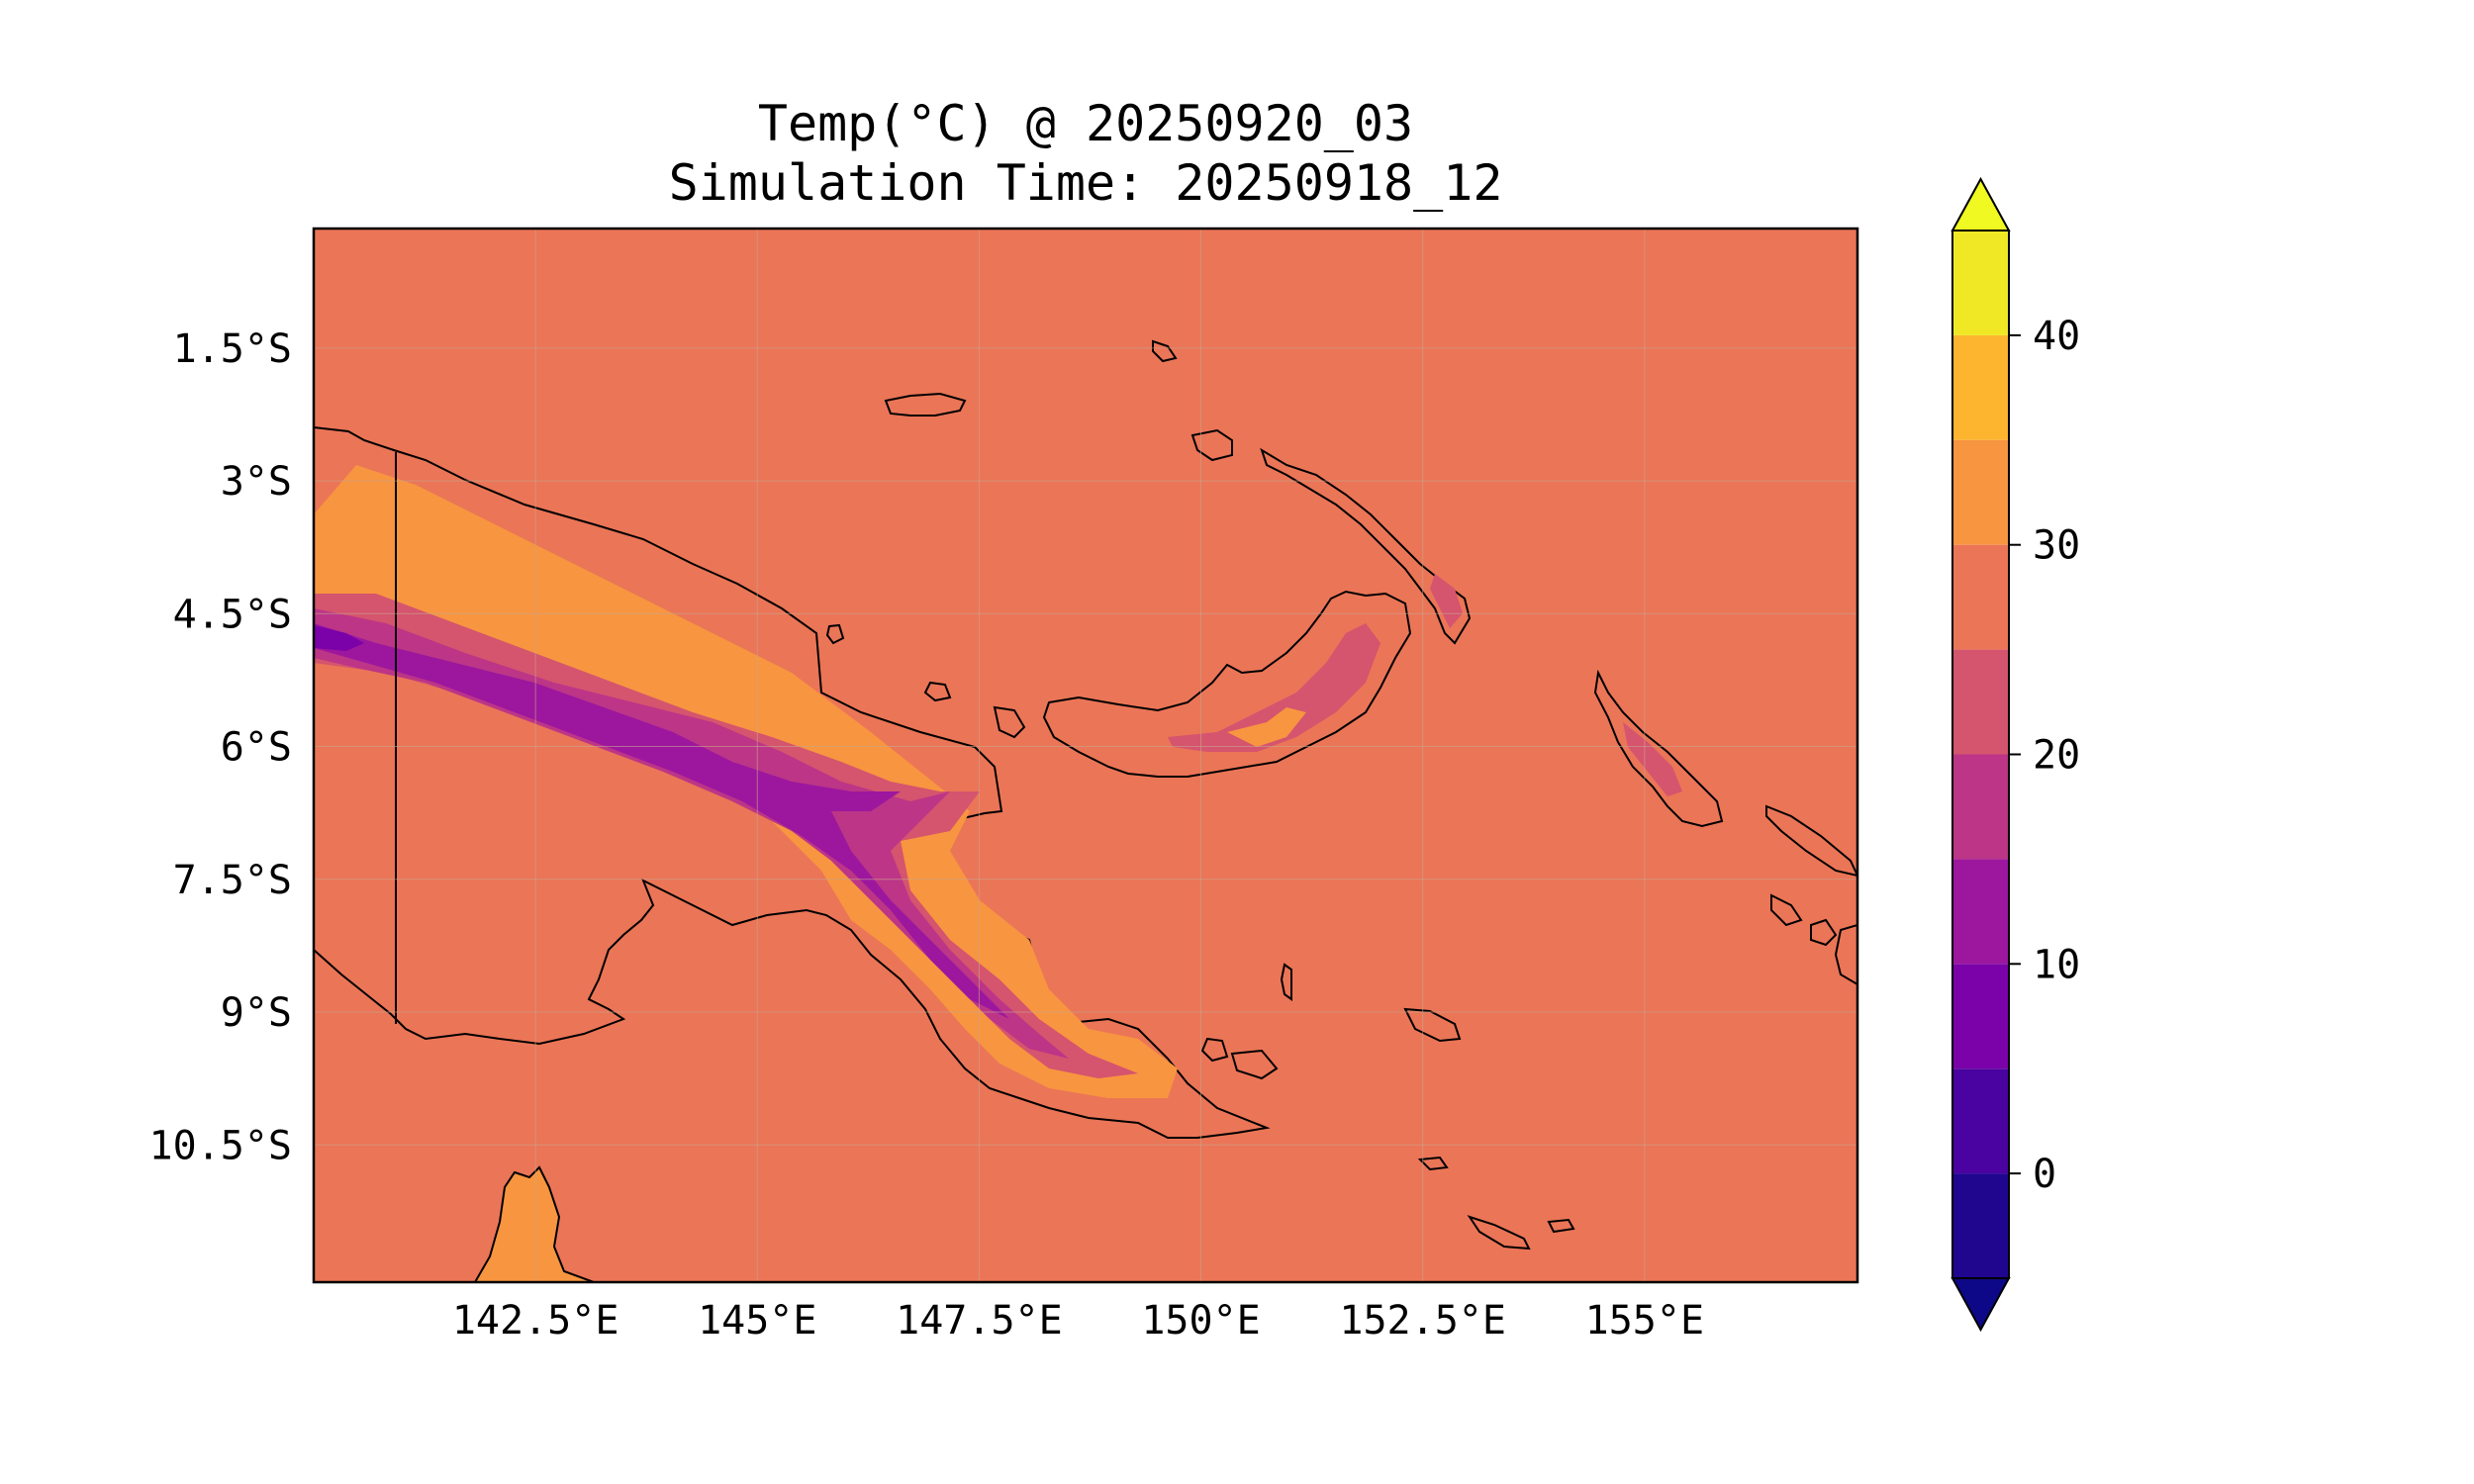  I want to click on lon-tick-label: 152.5°E, so click(1423, 1321).